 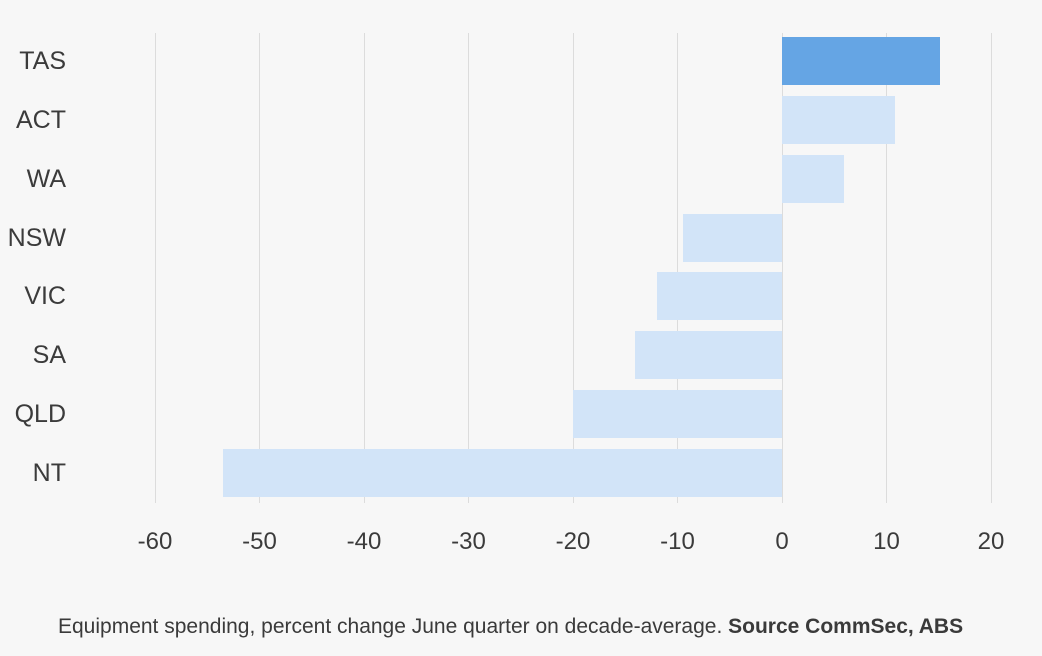 I want to click on bar-qld, so click(x=677, y=414).